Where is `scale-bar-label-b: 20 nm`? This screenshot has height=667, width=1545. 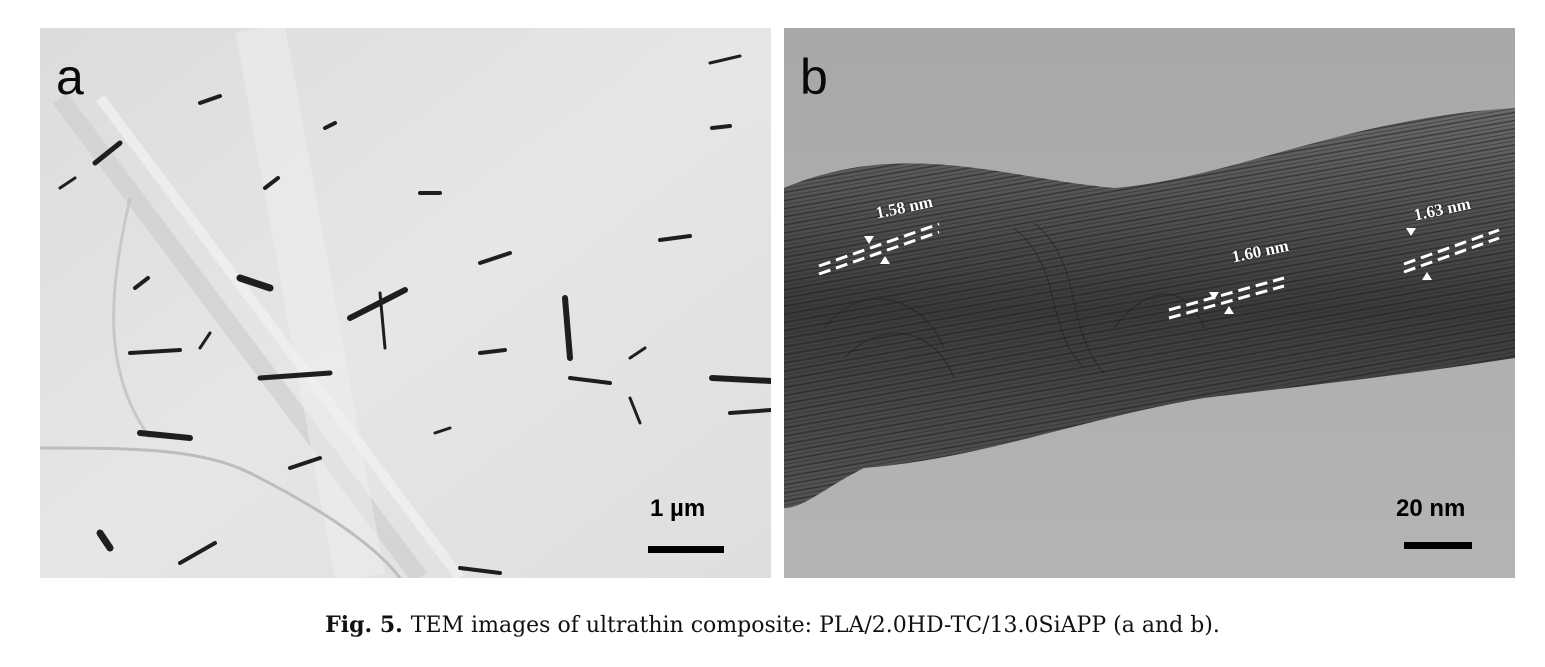 scale-bar-label-b: 20 nm is located at coordinates (1431, 508).